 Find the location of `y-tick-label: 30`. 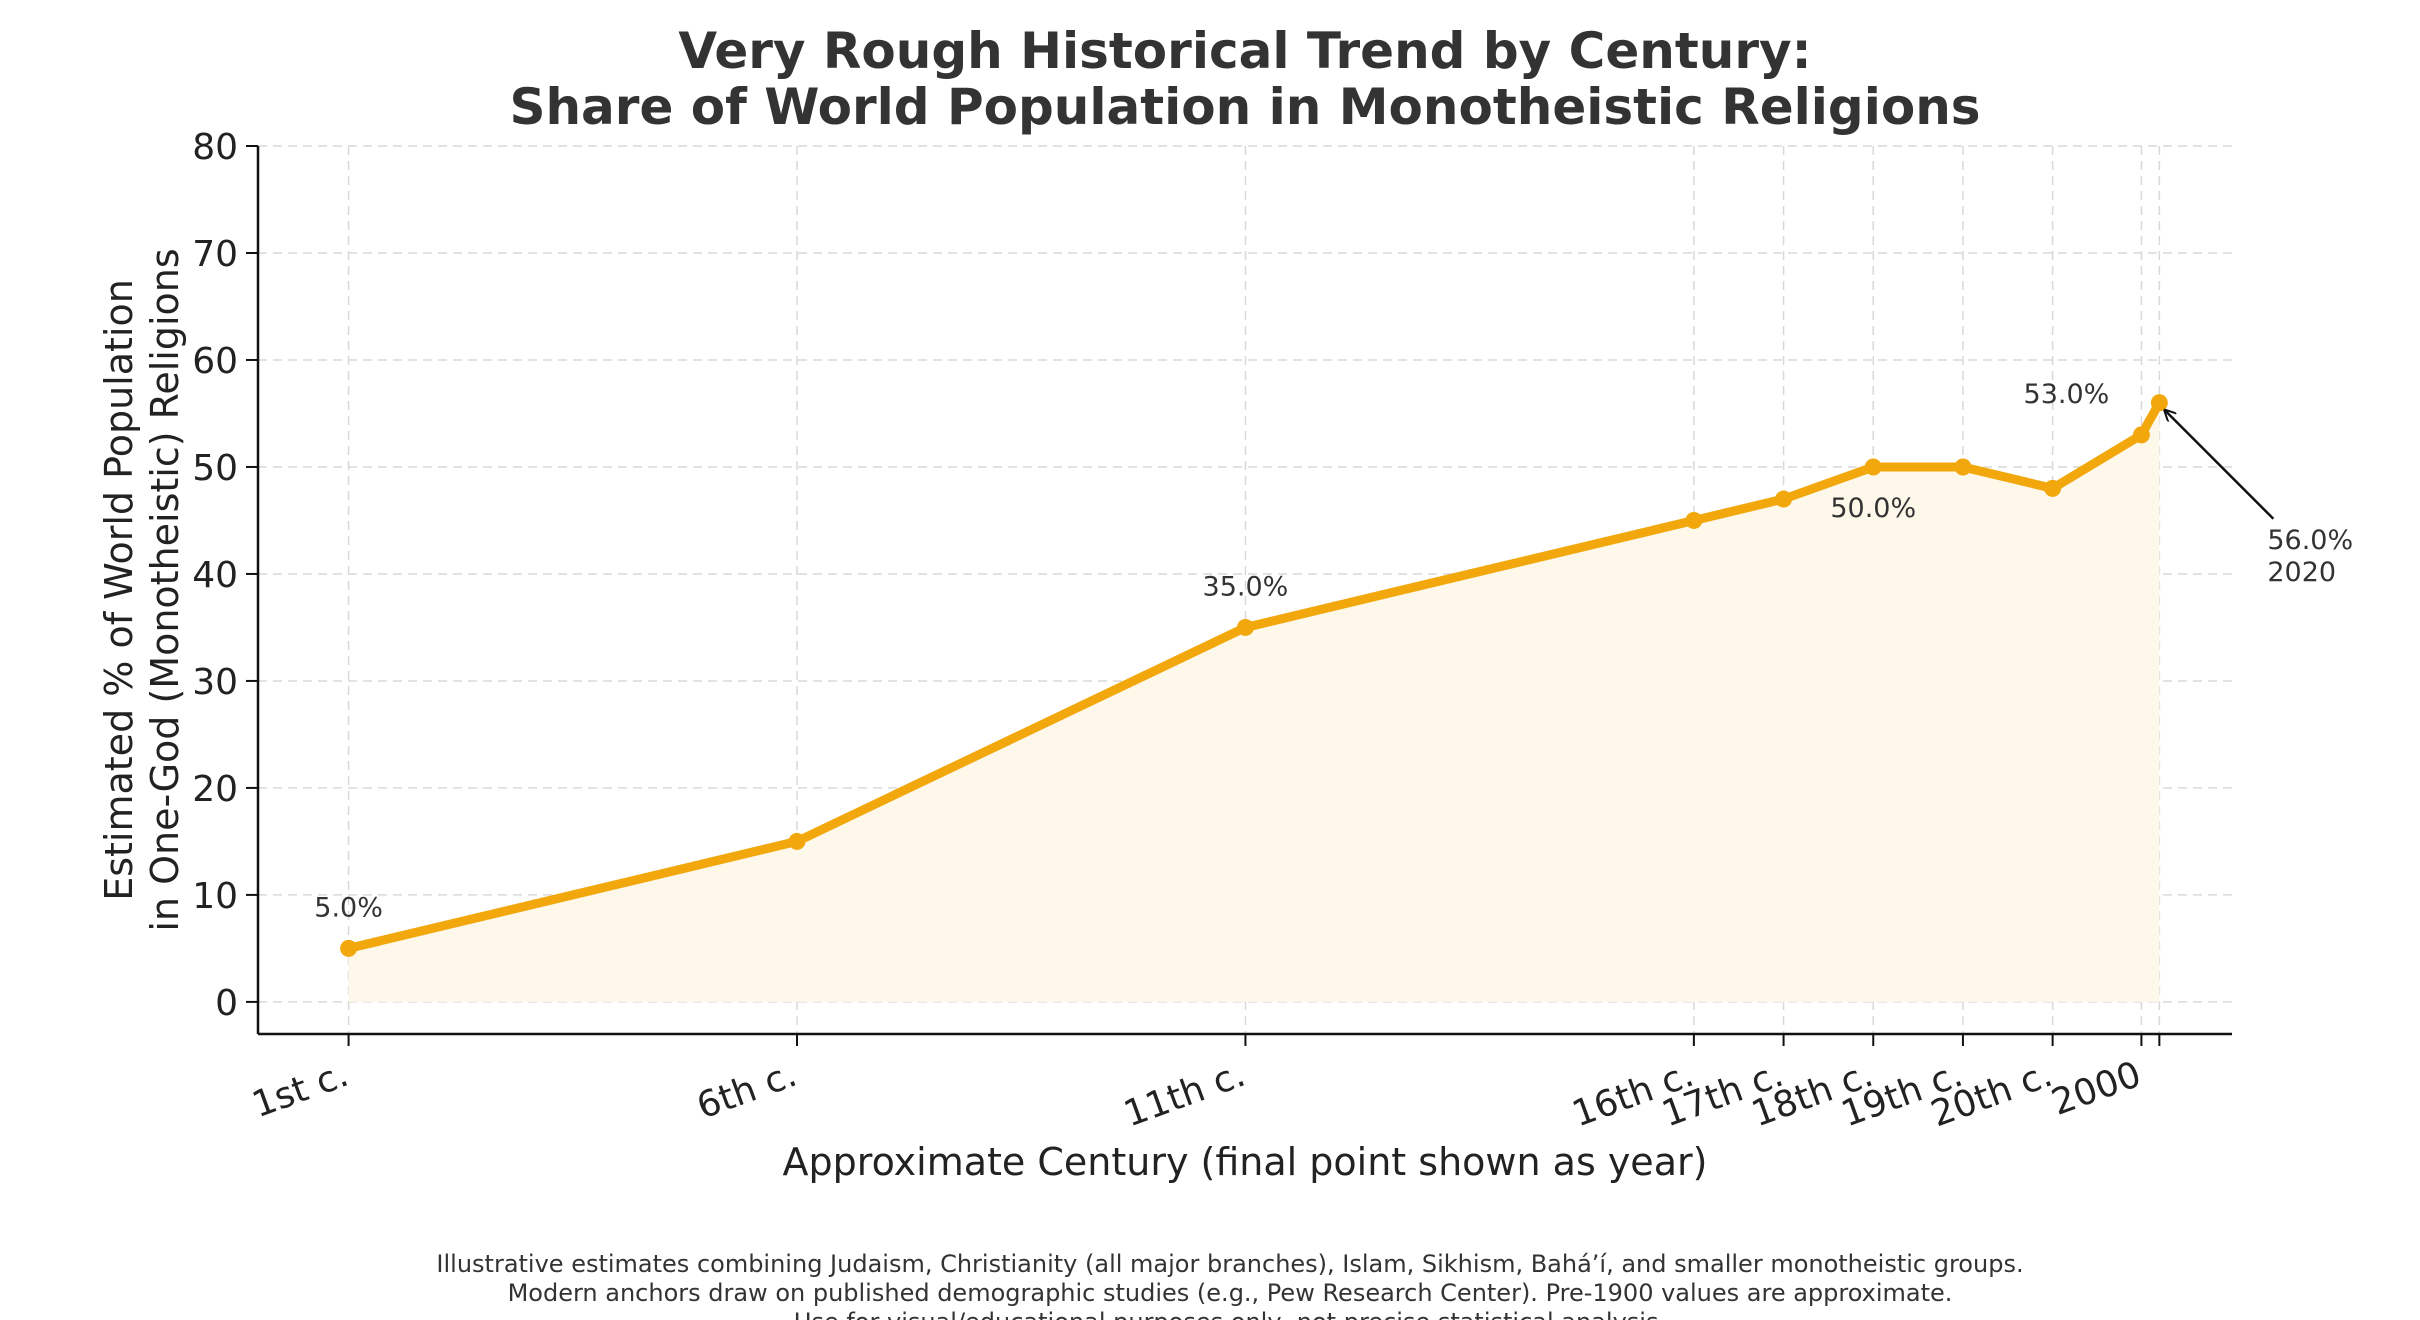

y-tick-label: 30 is located at coordinates (215, 682).